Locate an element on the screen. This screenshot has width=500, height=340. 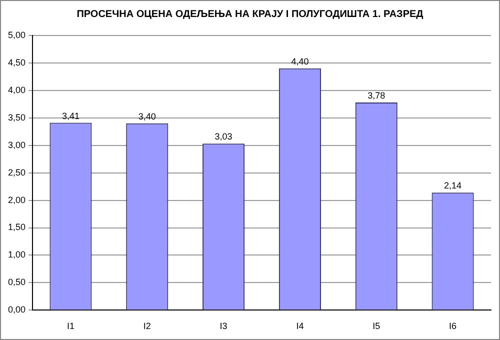
data-label: 3,03 is located at coordinates (223, 137).